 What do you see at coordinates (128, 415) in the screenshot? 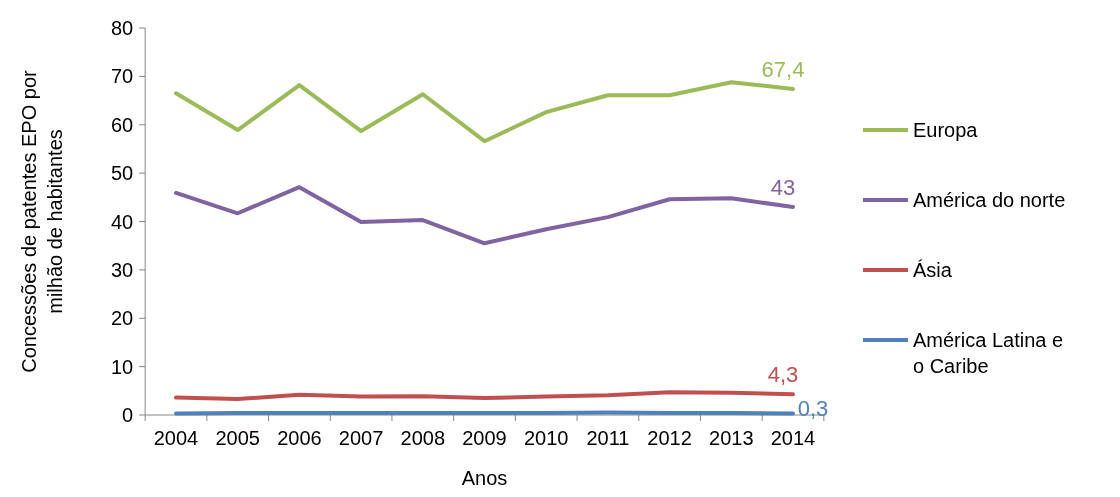
I see `y-tick-label: 0` at bounding box center [128, 415].